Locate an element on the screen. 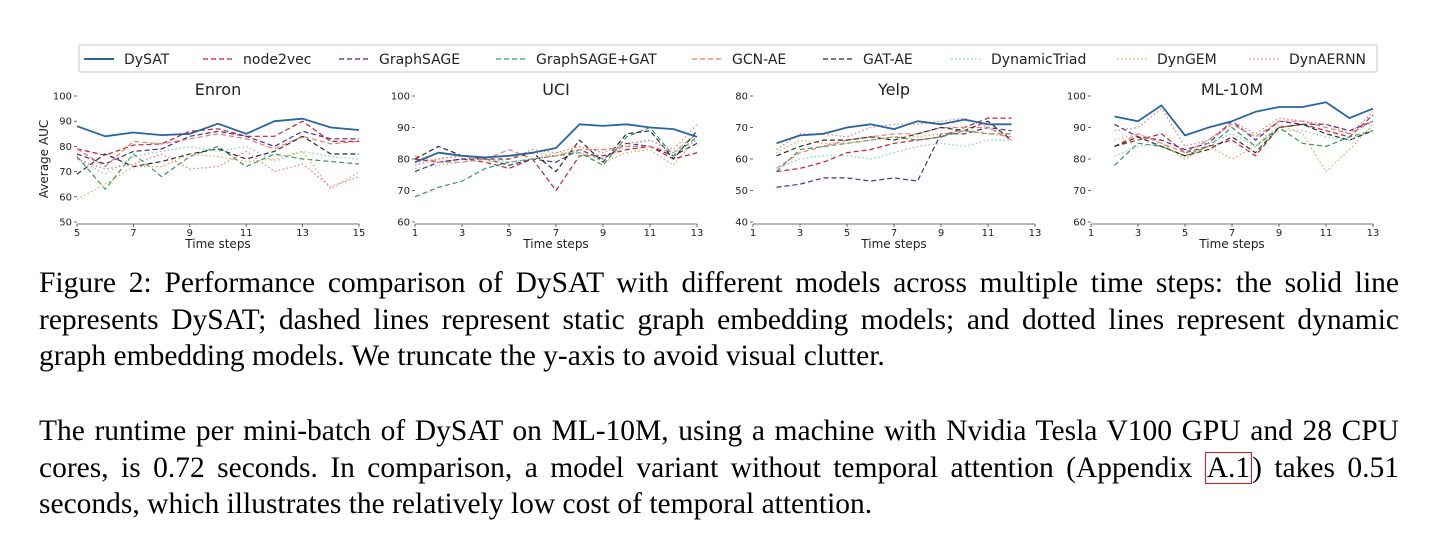  legend-entry: GraphSAGE is located at coordinates (399, 60).